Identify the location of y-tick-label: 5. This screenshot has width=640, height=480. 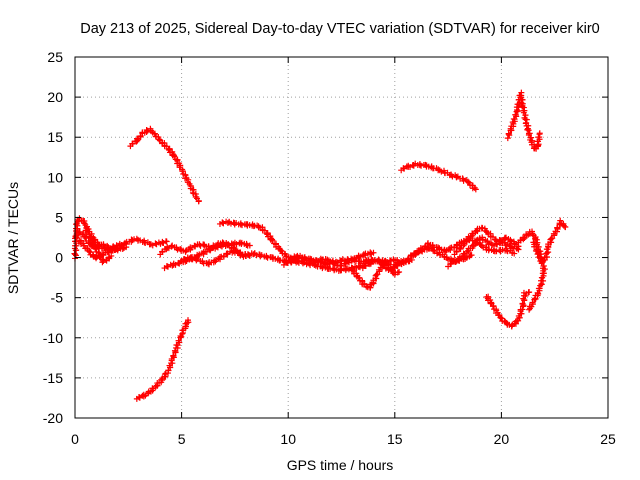
(59, 217).